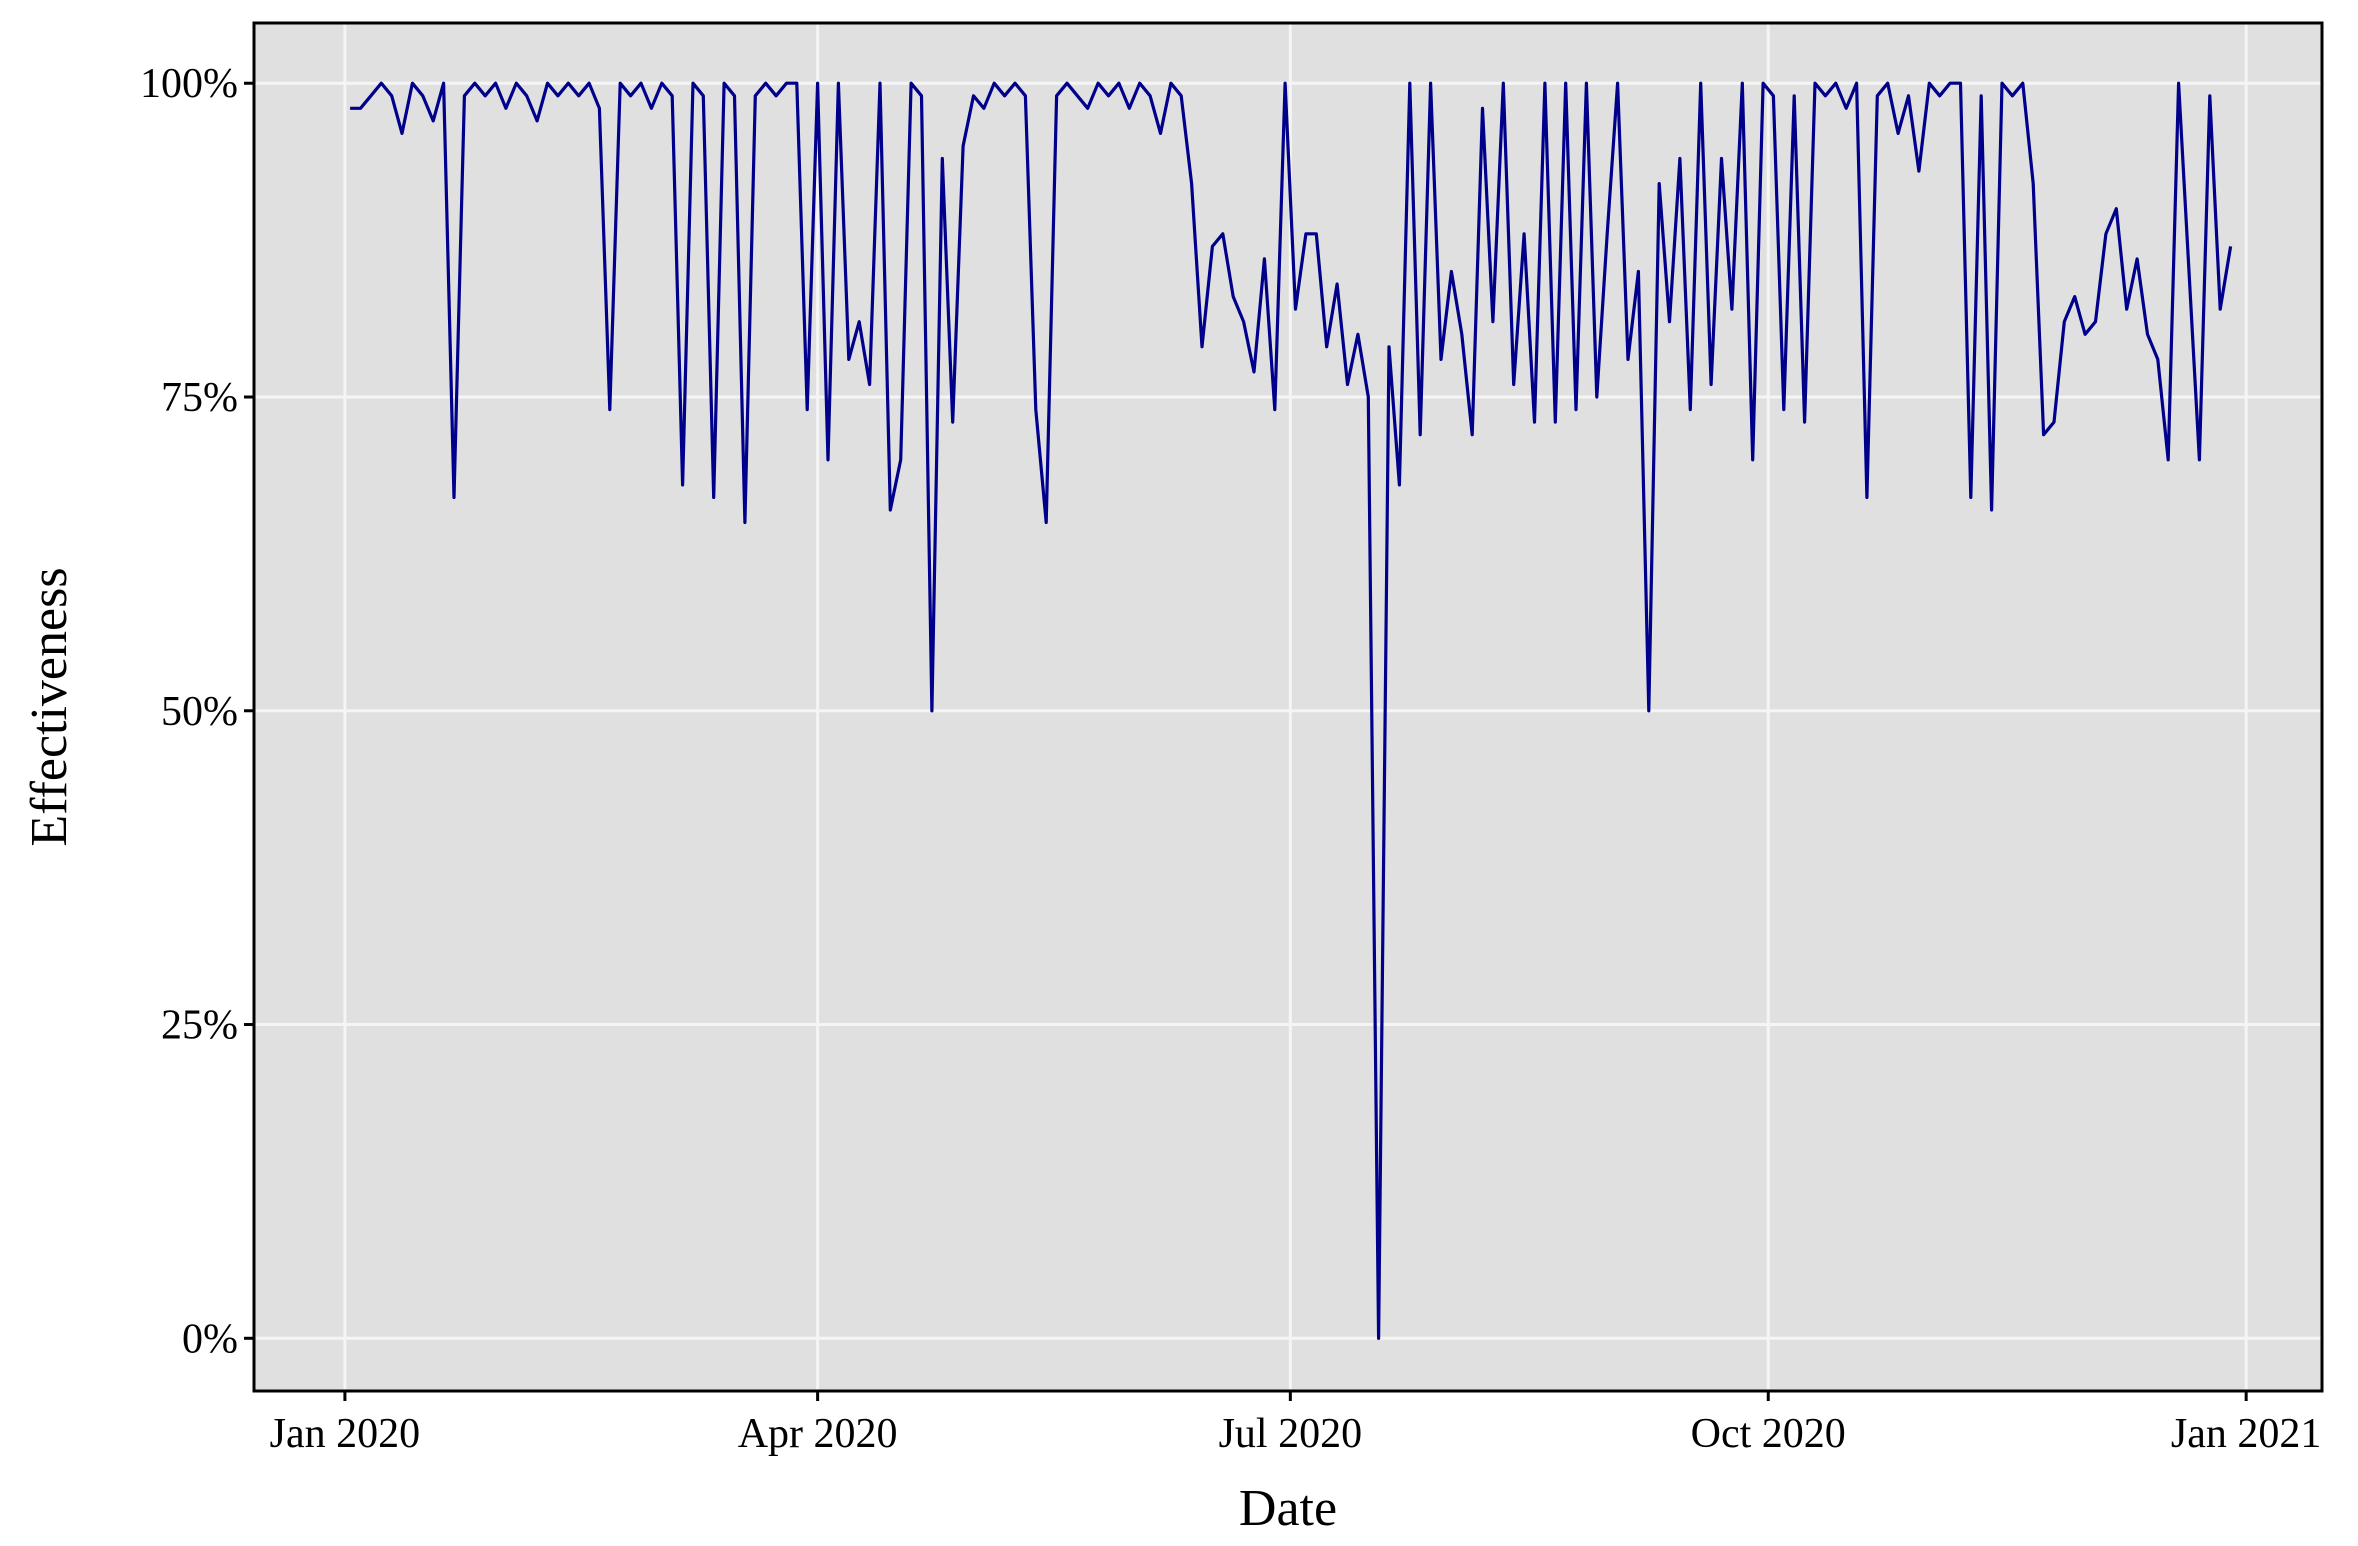 This screenshot has height=1546, width=2358. What do you see at coordinates (199, 712) in the screenshot?
I see `y-tick-label: 50%` at bounding box center [199, 712].